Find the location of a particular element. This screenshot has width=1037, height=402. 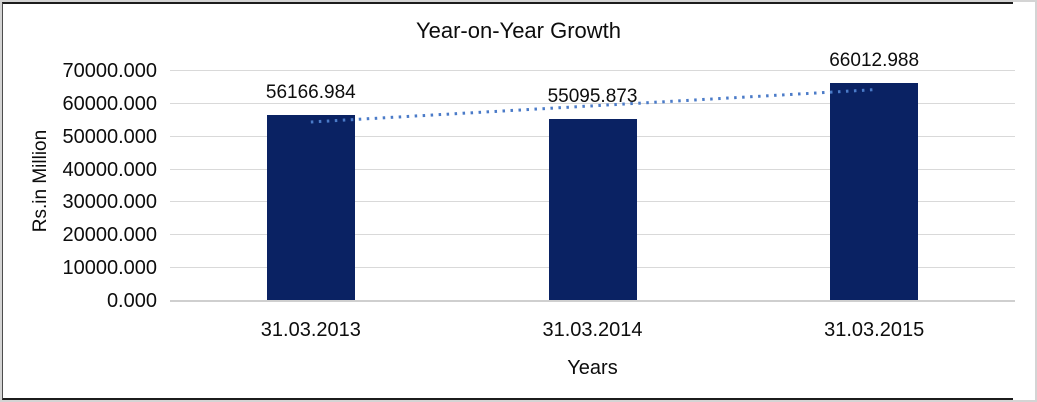

y-tick-label: 30000.000 is located at coordinates (109, 202).